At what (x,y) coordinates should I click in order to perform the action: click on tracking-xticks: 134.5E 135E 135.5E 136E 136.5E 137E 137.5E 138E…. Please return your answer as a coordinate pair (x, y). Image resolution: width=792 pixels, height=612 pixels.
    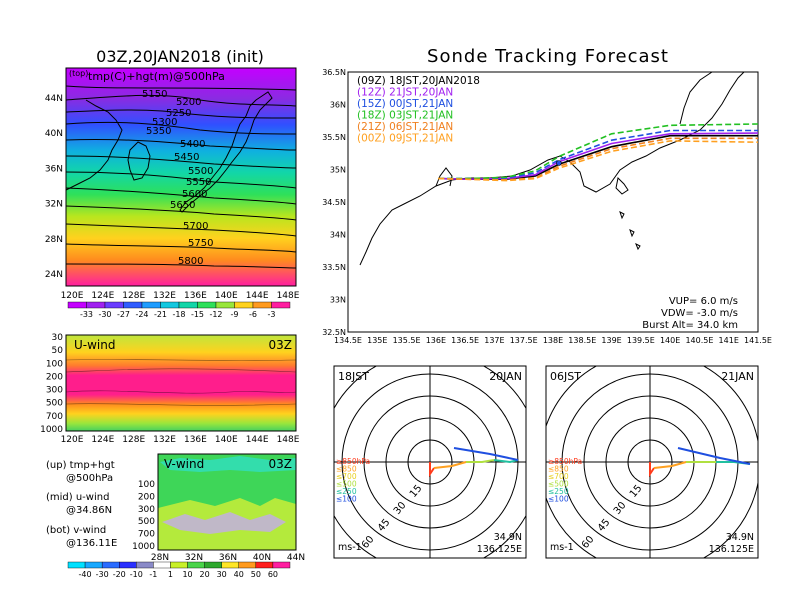
    Looking at the image, I should click on (553, 340).